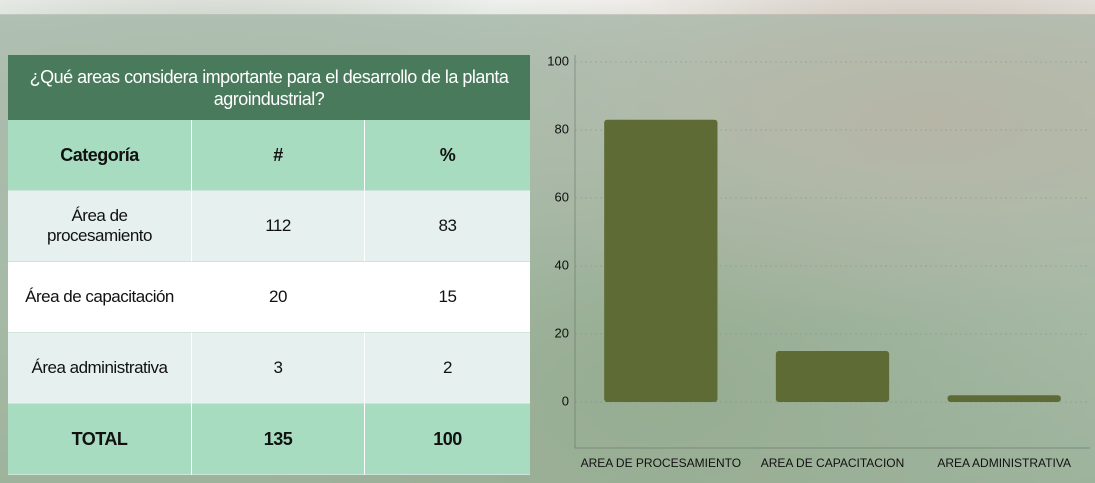 This screenshot has width=1095, height=483. What do you see at coordinates (833, 463) in the screenshot?
I see `x-tick-label: AREA DE CAPACITACION` at bounding box center [833, 463].